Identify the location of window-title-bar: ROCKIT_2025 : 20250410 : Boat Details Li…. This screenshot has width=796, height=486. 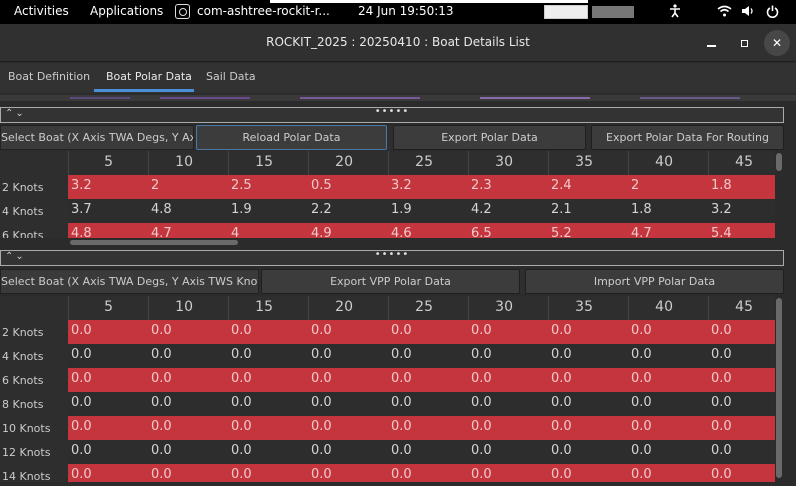
(398, 43).